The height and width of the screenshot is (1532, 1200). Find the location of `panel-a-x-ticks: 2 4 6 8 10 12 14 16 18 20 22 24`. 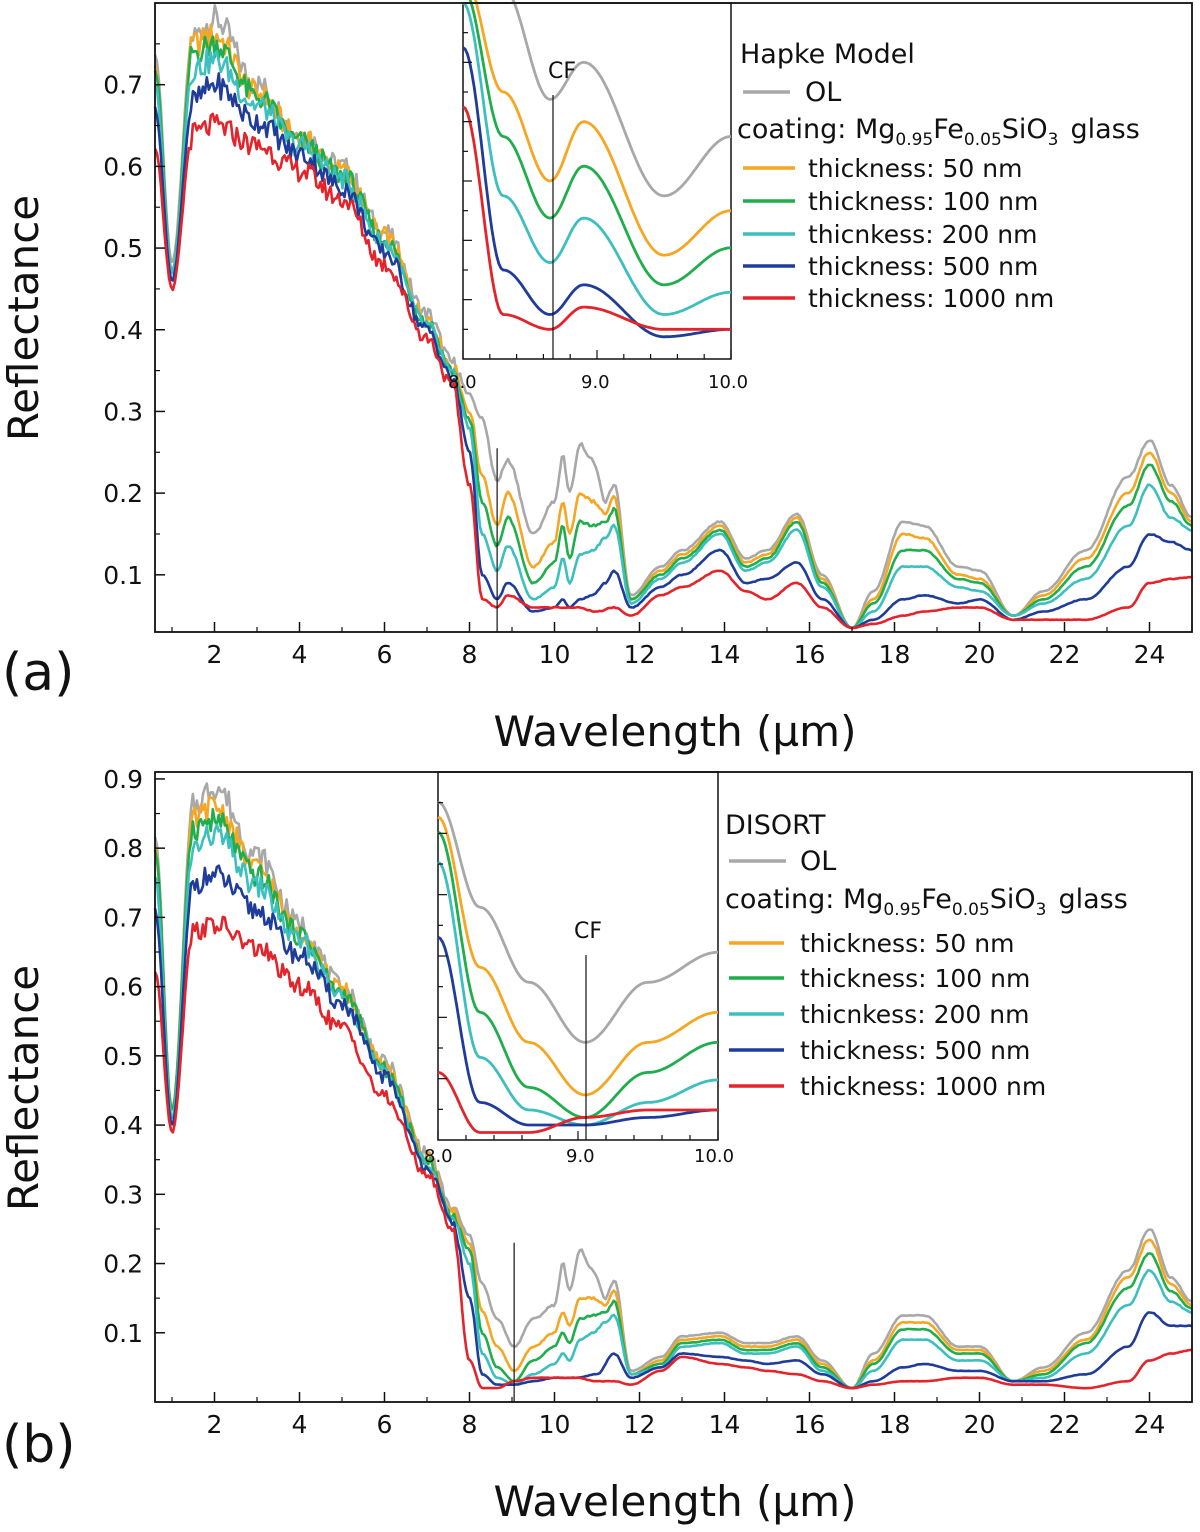

panel-a-x-ticks: 2 4 6 8 10 12 14 16 18 20 22 24 is located at coordinates (682, 645).